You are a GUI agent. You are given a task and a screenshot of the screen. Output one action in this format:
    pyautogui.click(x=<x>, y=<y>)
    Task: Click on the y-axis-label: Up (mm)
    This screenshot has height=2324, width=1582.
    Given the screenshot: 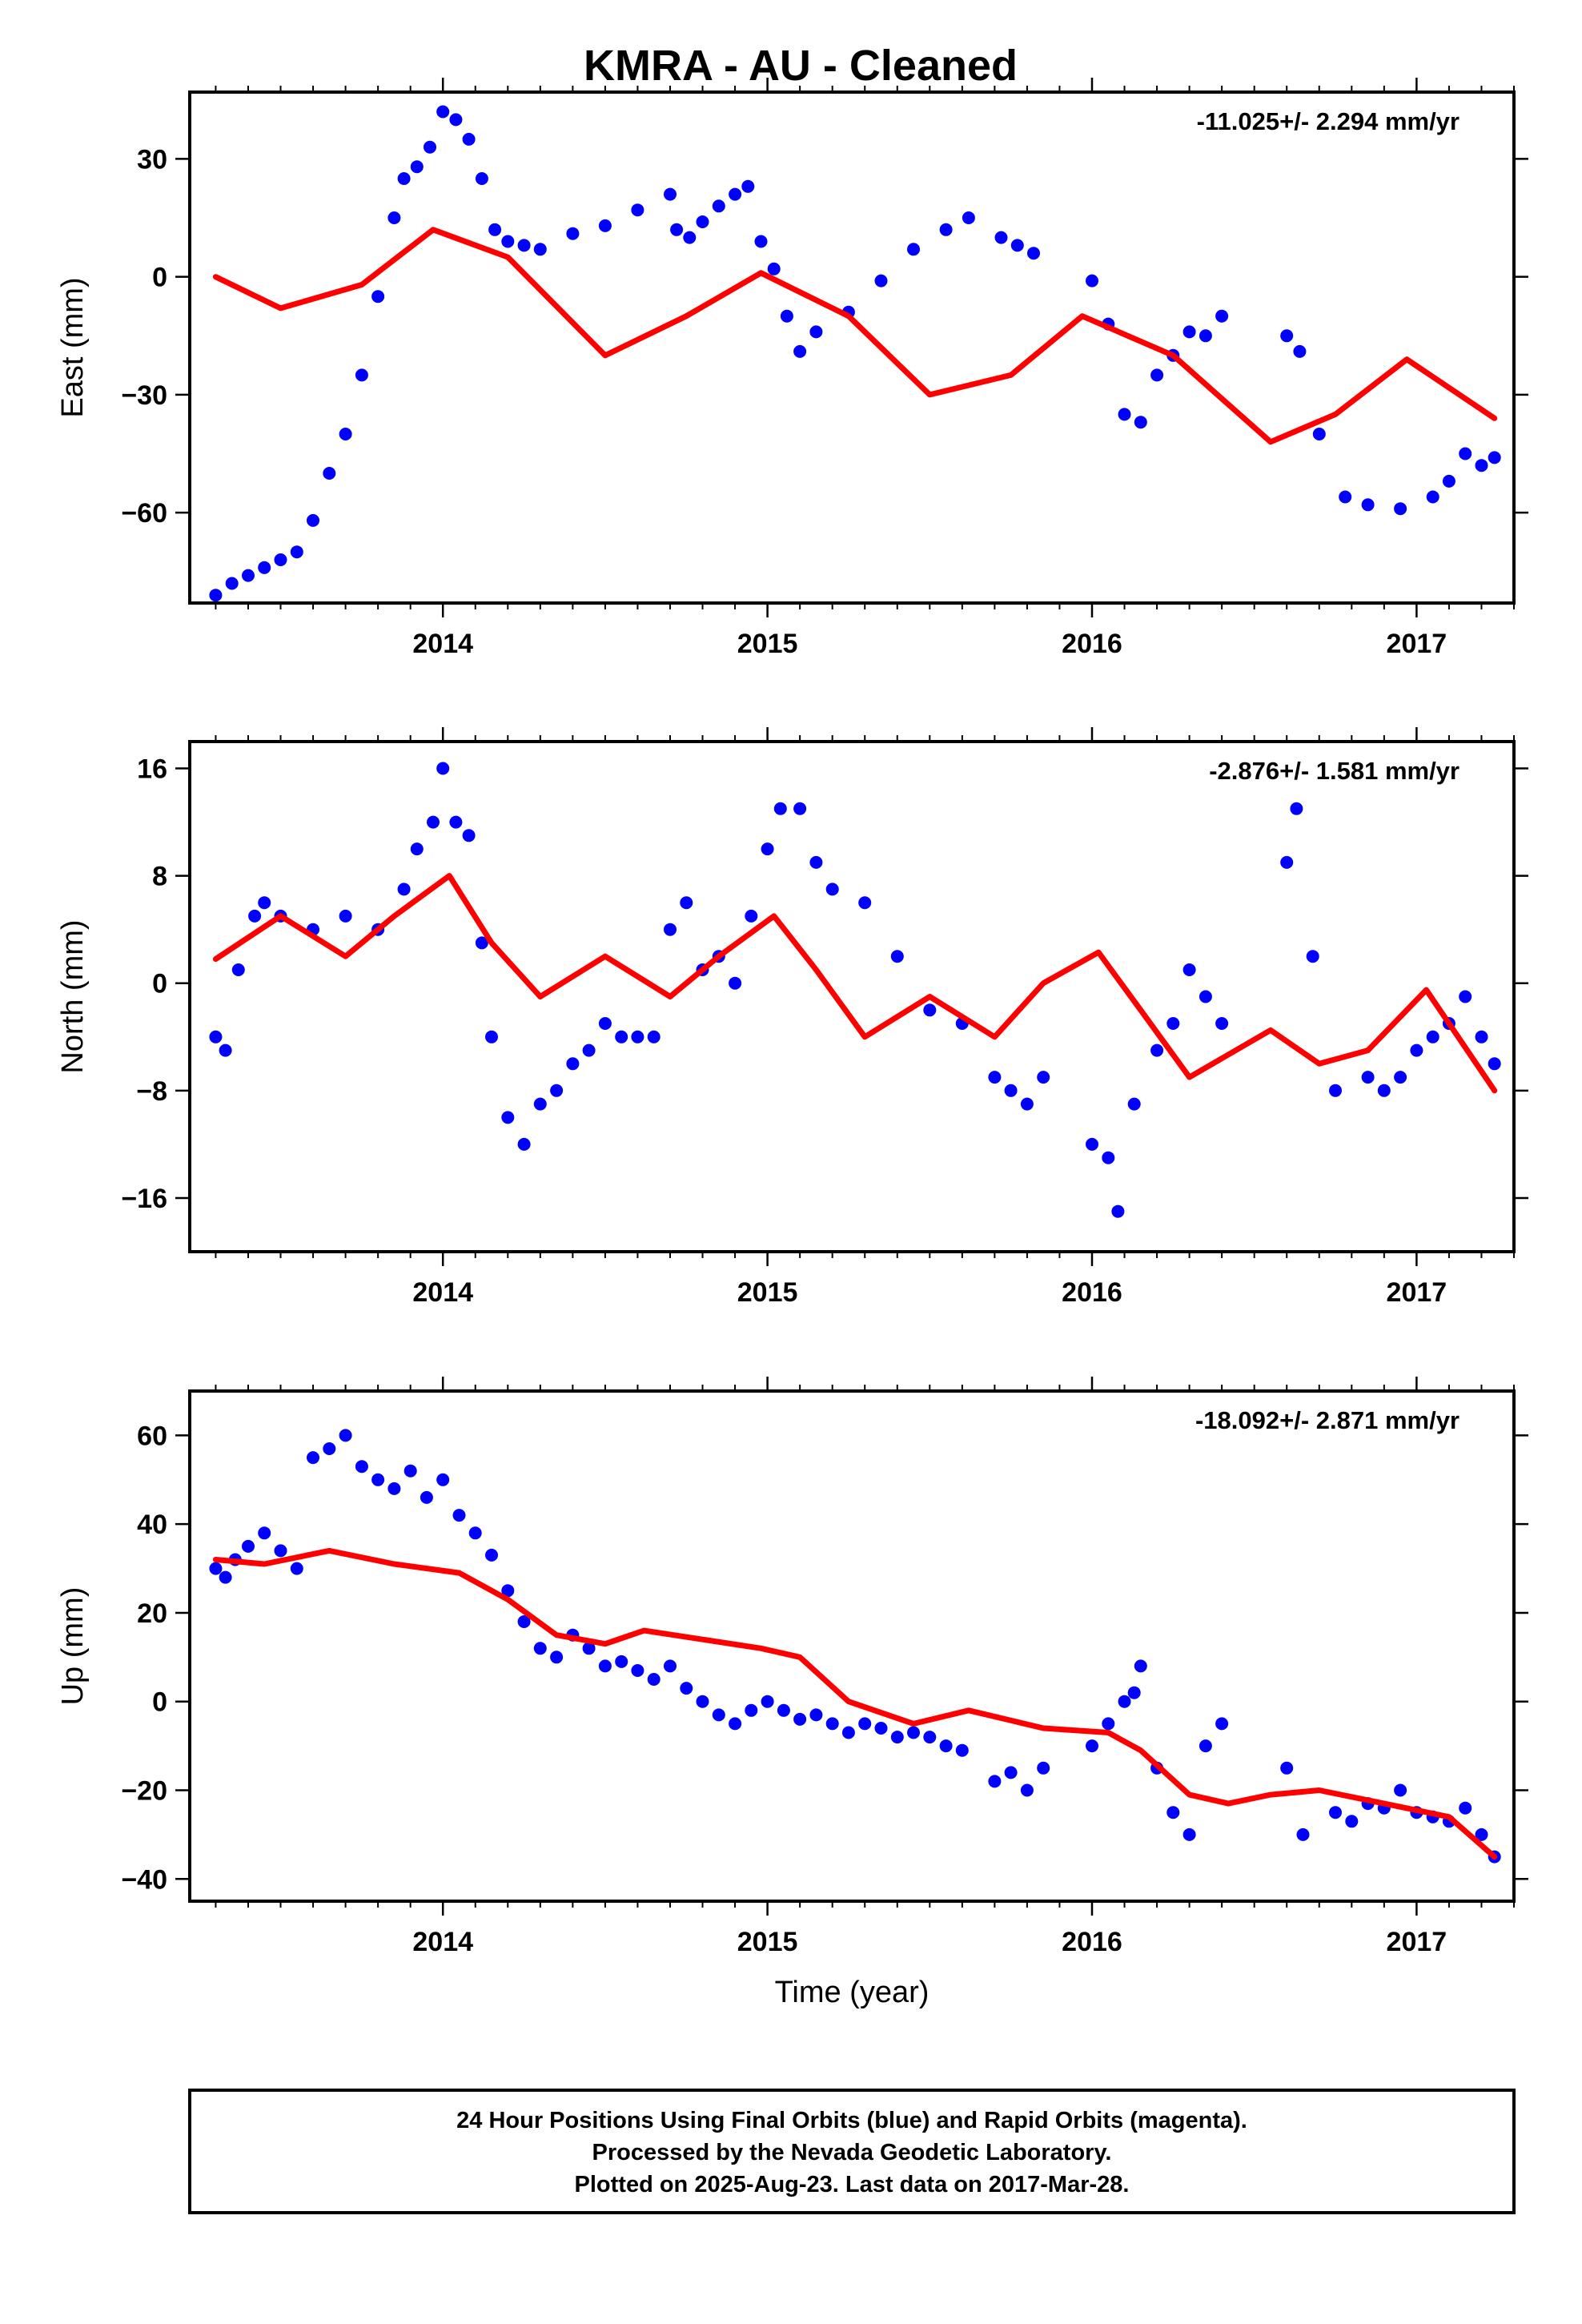 What is the action you would take?
    pyautogui.click(x=73, y=1646)
    